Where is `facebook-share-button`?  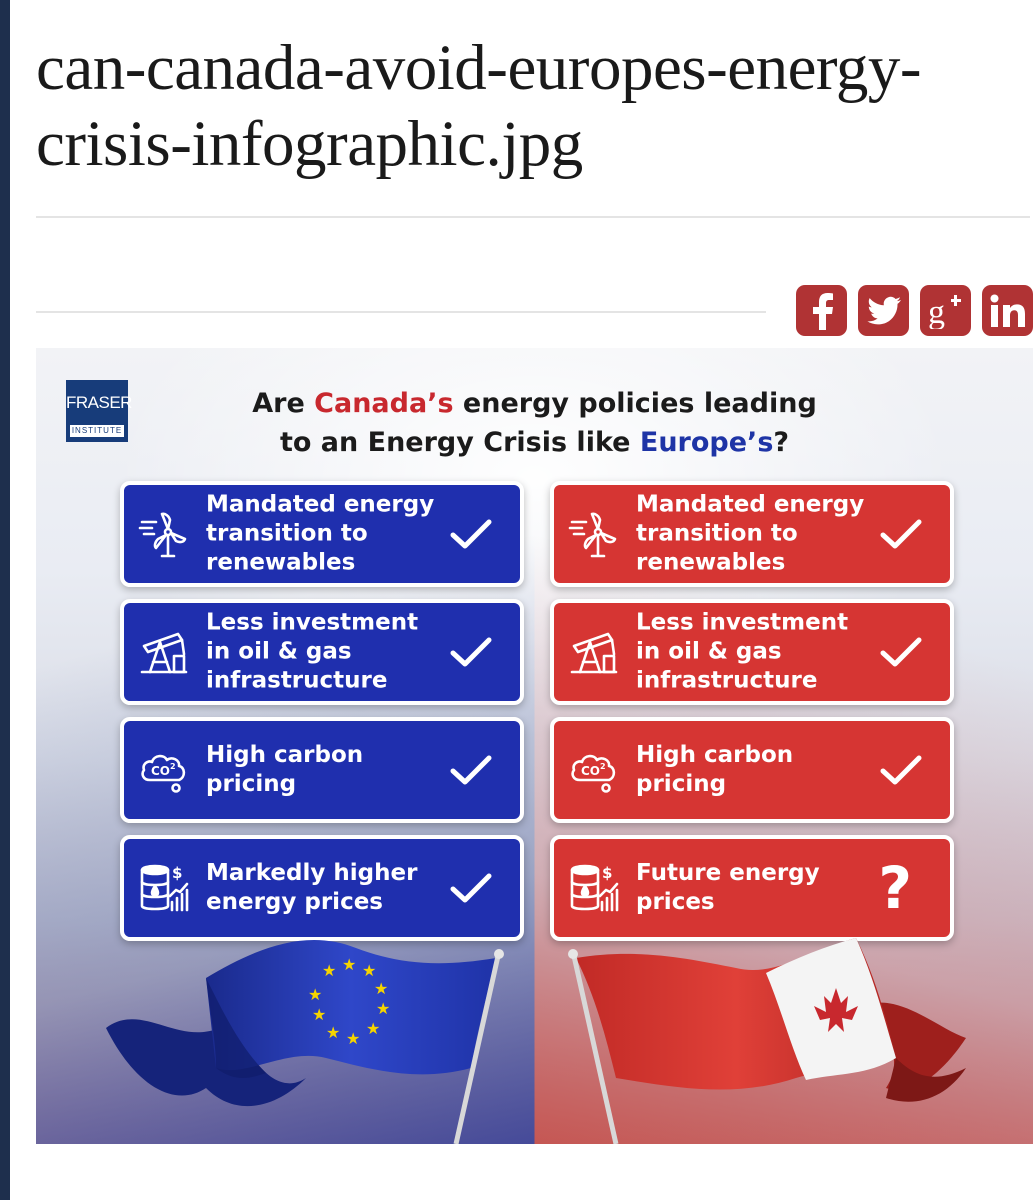
facebook-share-button is located at coordinates (821, 310).